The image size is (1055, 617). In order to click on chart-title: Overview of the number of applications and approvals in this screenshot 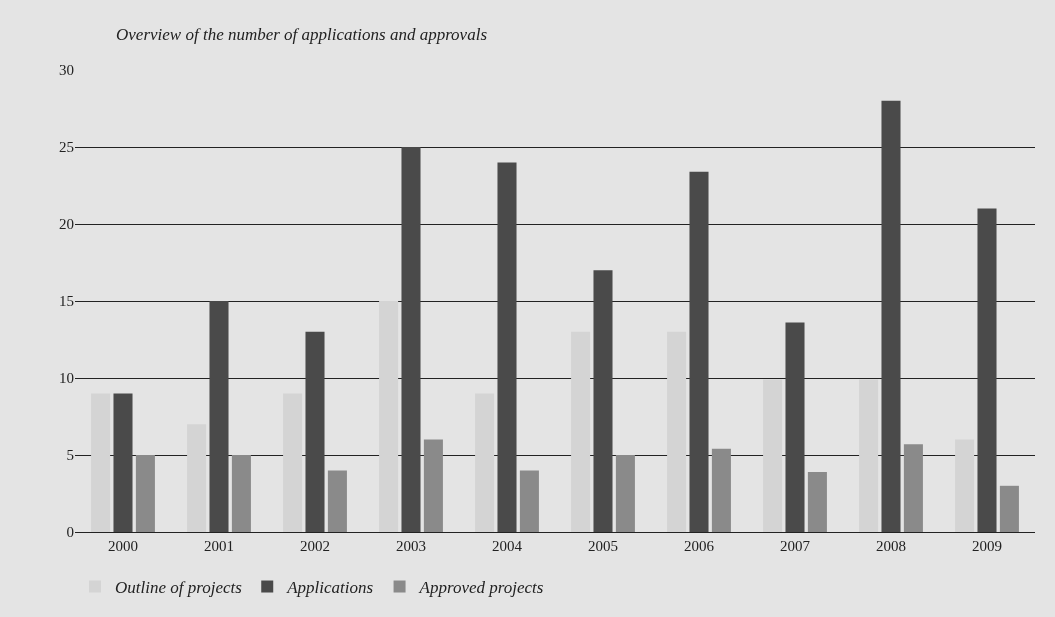, I will do `click(302, 34)`.